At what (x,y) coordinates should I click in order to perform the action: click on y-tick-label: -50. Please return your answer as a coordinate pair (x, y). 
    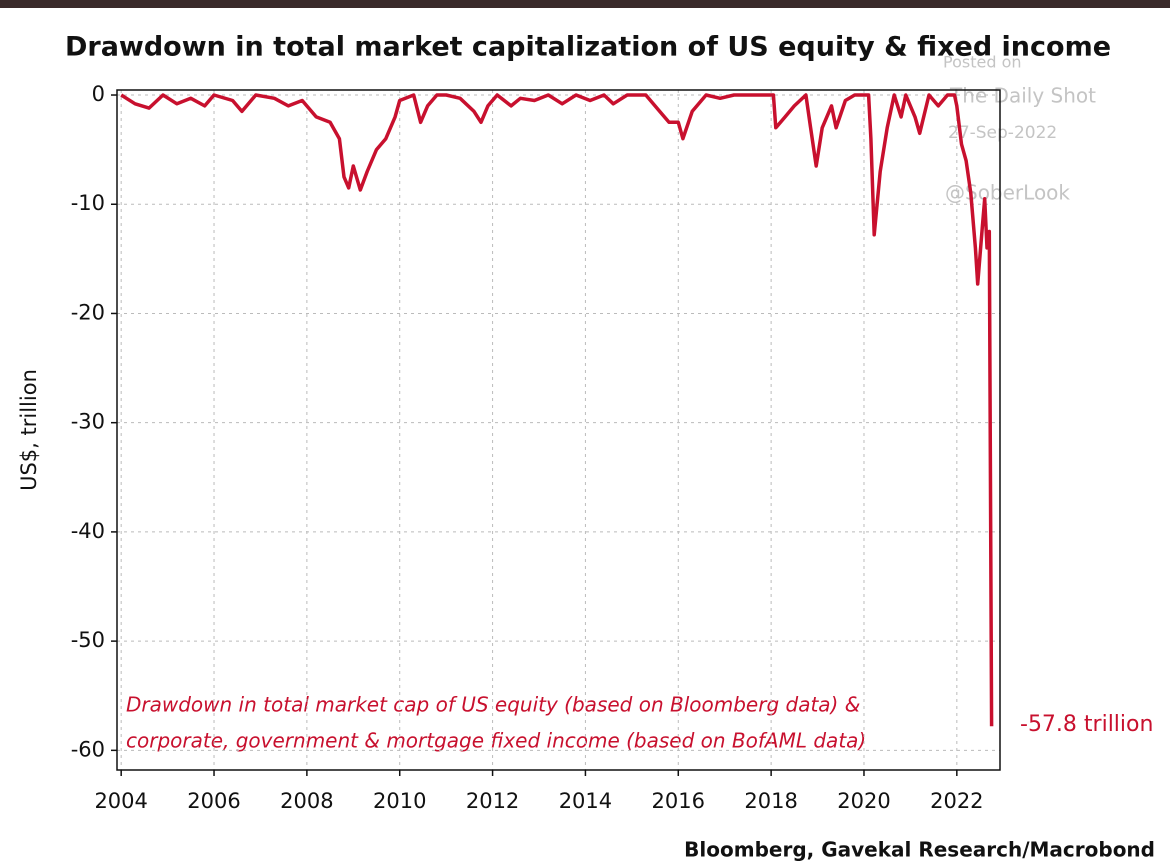
    Looking at the image, I should click on (88, 640).